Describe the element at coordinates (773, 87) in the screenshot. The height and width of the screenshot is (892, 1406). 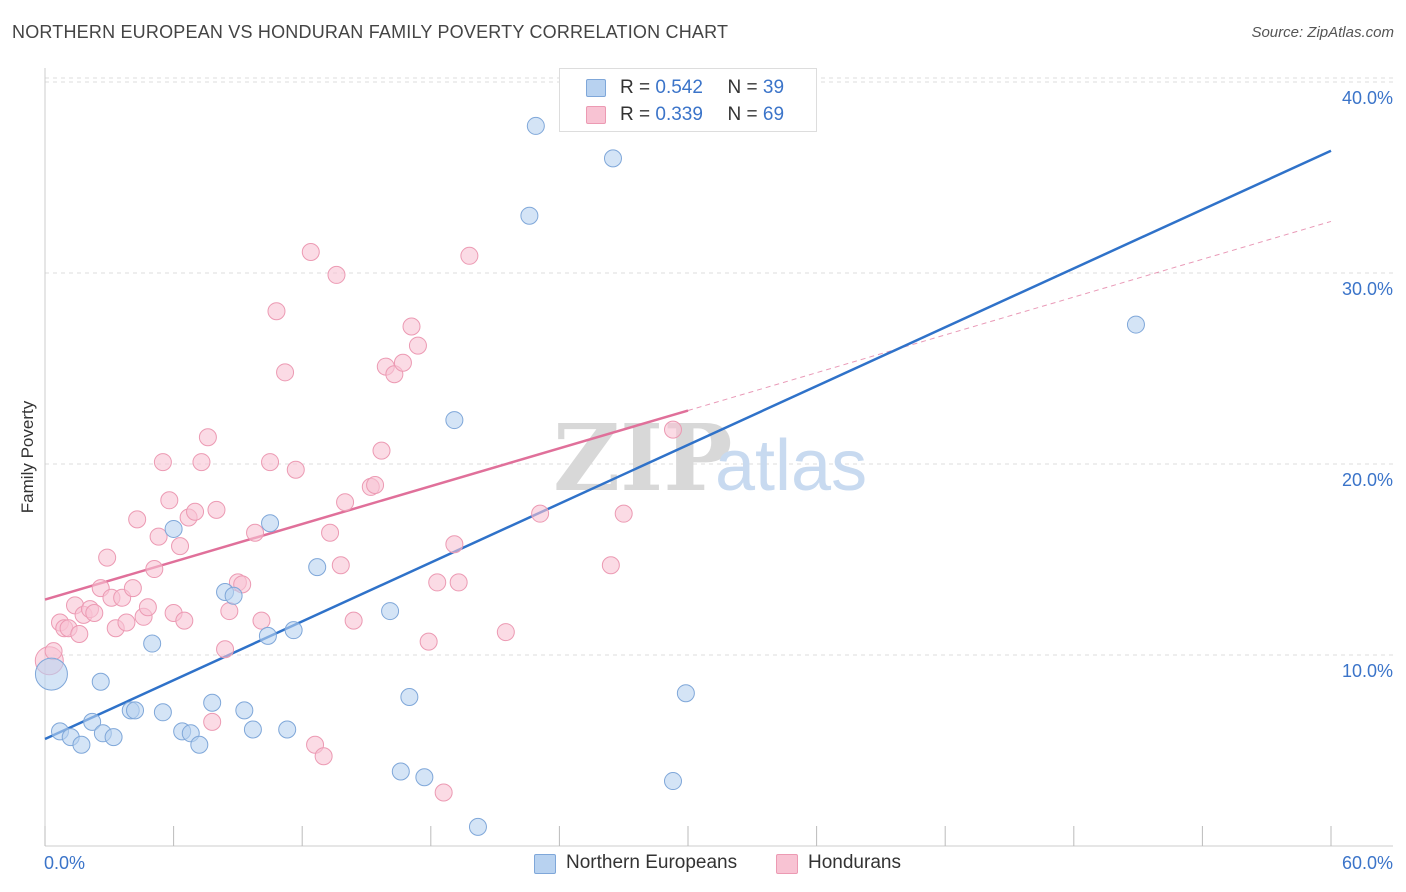
I see `legend-n-value: 39` at that location.